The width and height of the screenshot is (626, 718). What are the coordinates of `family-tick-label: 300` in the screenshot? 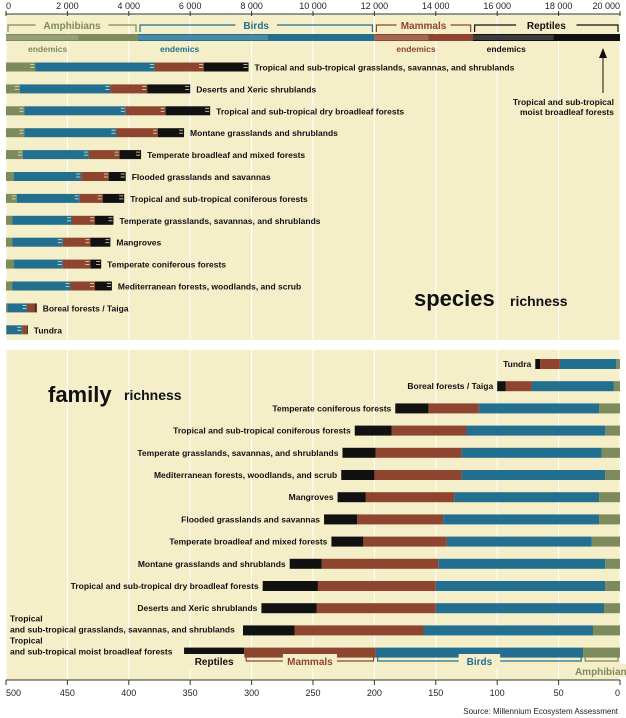 It's located at (251, 693).